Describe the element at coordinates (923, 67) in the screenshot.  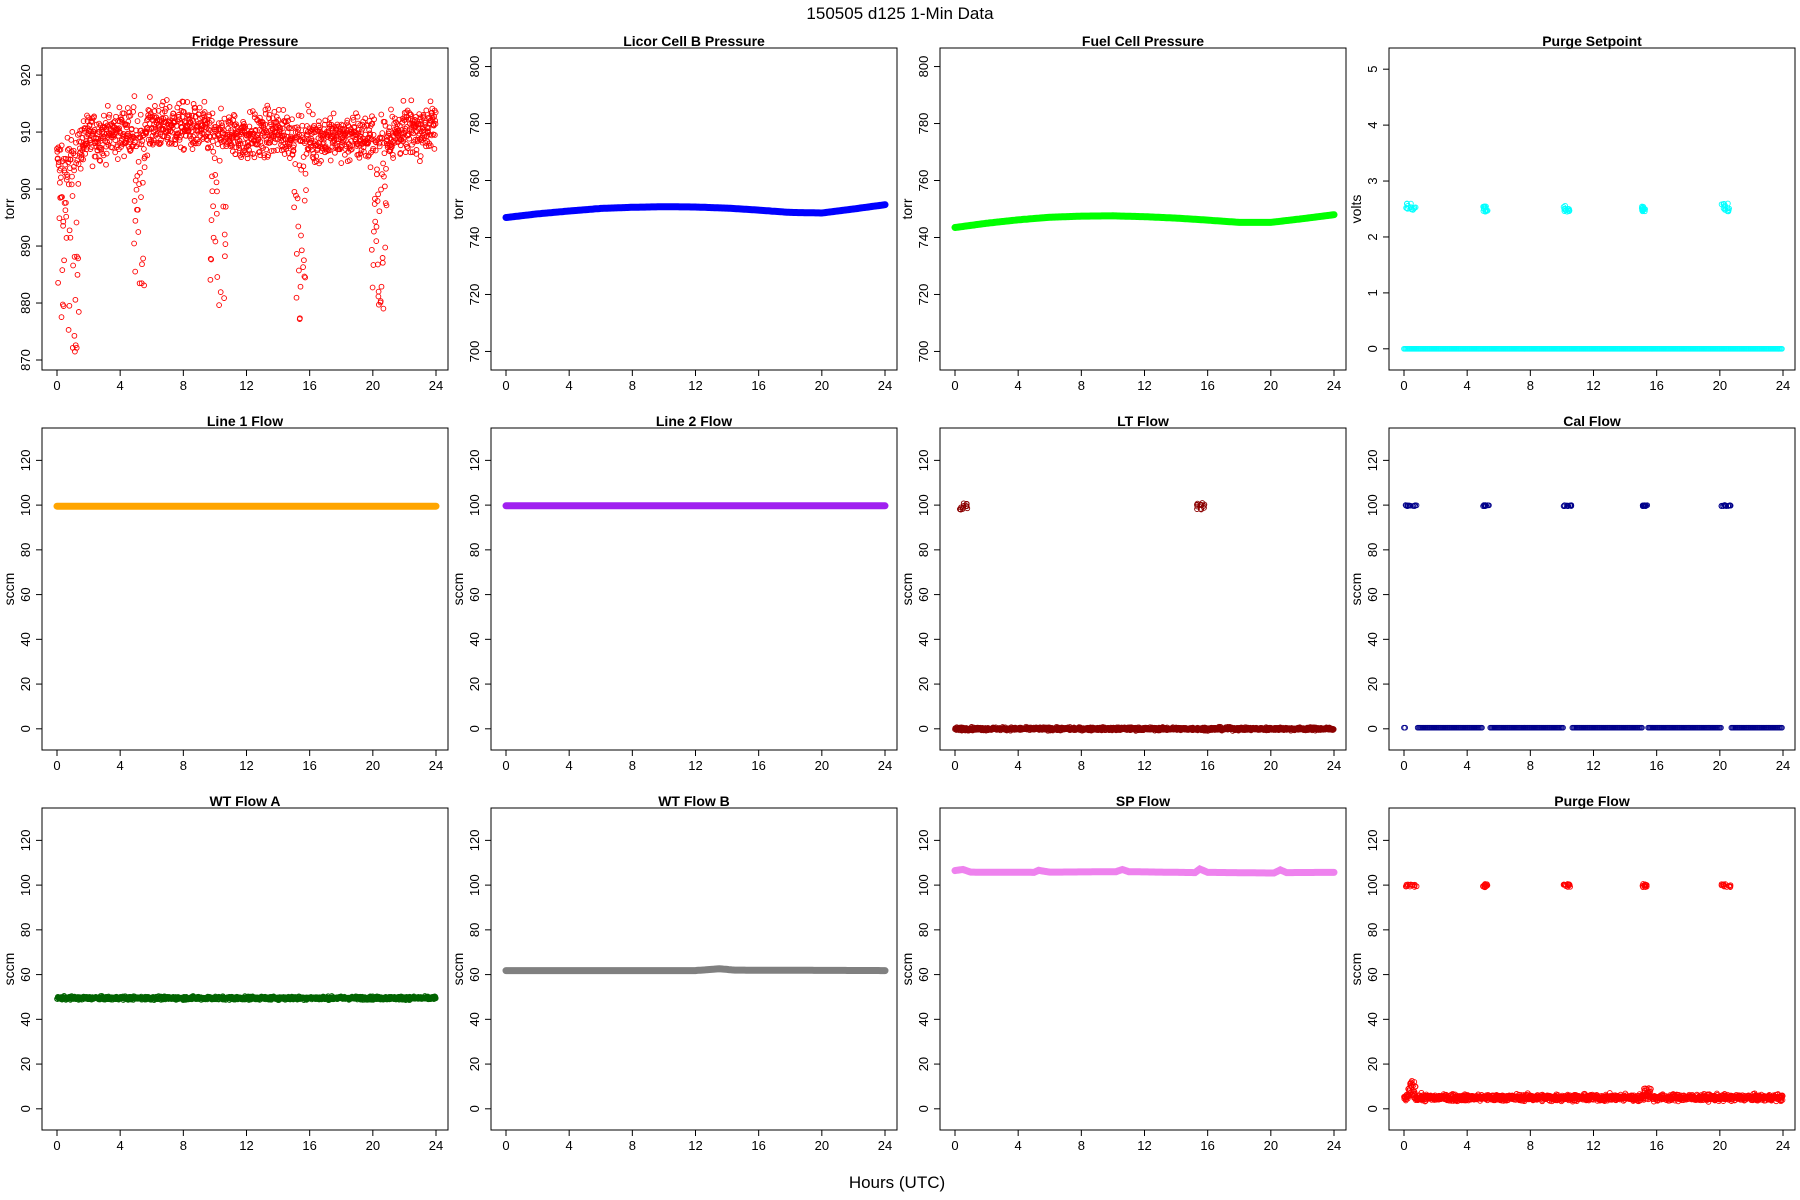
I see `y-tick-label: 800` at that location.